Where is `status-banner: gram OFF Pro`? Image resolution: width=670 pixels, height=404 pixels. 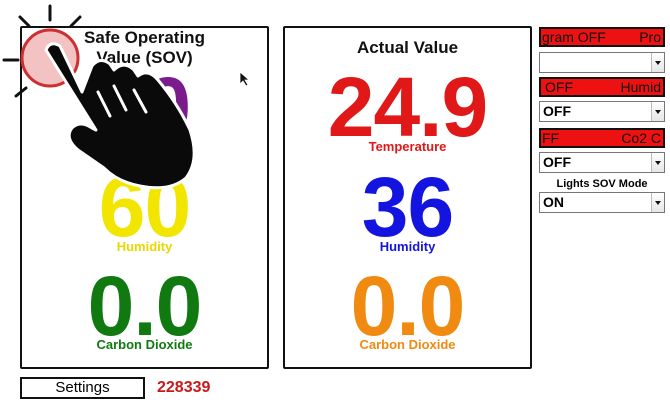
status-banner: gram OFF Pro is located at coordinates (602, 37).